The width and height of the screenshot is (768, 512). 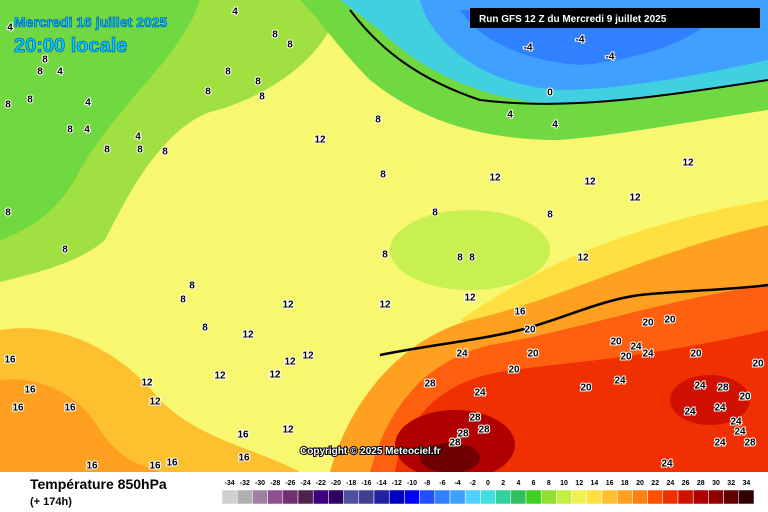 What do you see at coordinates (336, 483) in the screenshot?
I see `scale-label: -20` at bounding box center [336, 483].